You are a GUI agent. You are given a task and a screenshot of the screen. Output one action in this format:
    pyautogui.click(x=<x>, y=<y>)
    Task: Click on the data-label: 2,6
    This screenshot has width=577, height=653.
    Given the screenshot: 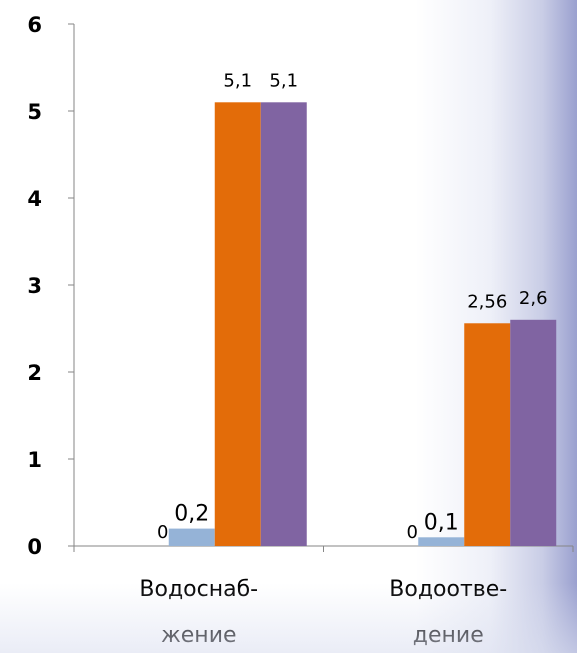 What is the action you would take?
    pyautogui.click(x=533, y=298)
    